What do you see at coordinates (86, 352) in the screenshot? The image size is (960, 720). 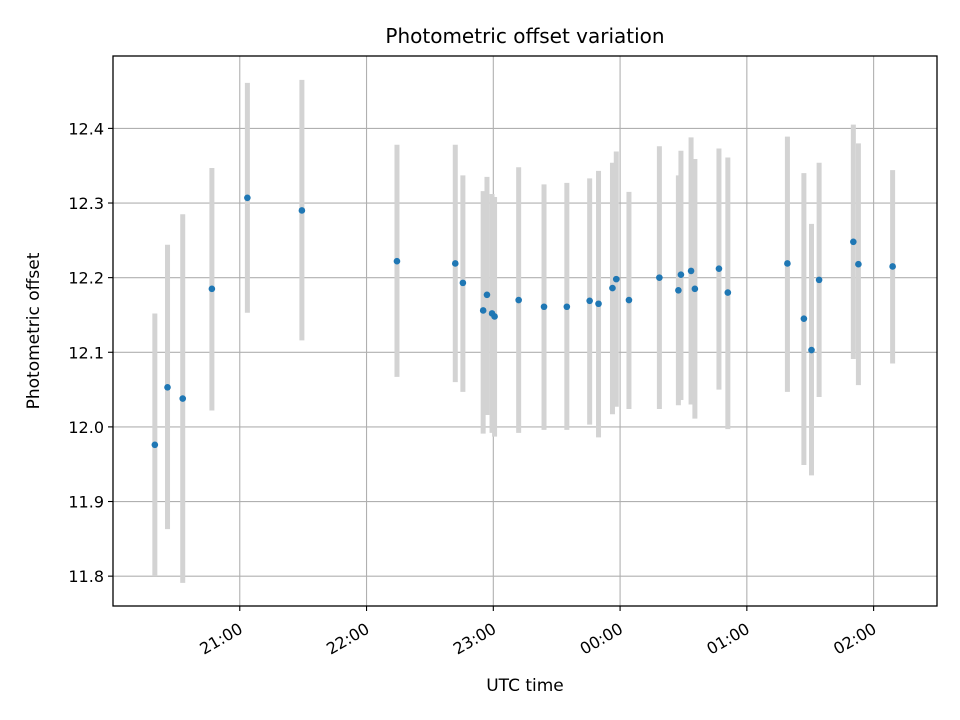 I see `y-tick-label: 12.1` at bounding box center [86, 352].